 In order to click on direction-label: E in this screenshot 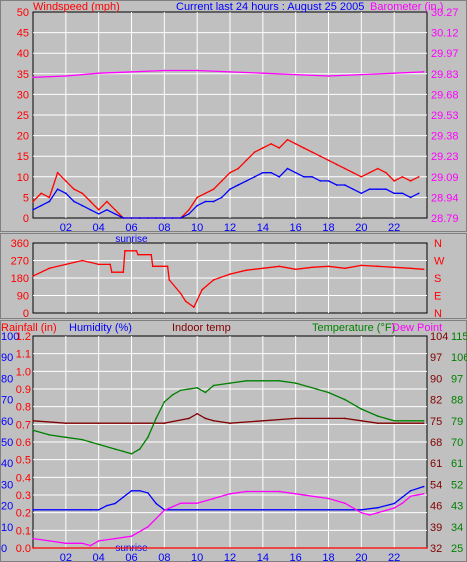, I will do `click(437, 297)`.